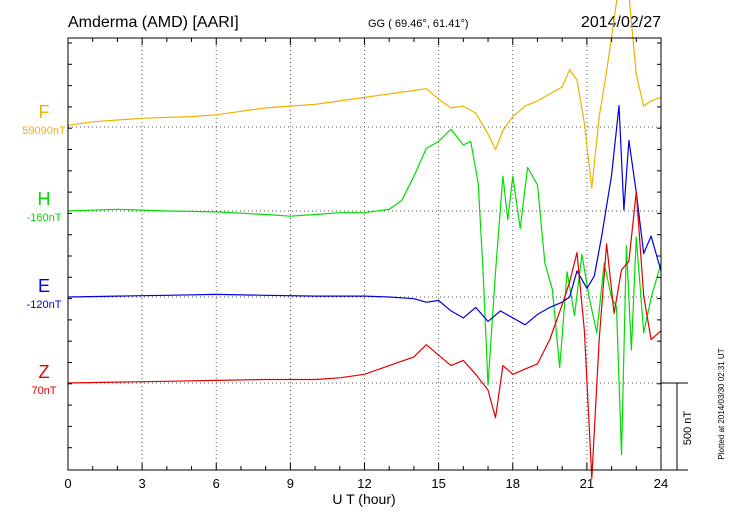  What do you see at coordinates (44, 112) in the screenshot?
I see `series-f-label: F` at bounding box center [44, 112].